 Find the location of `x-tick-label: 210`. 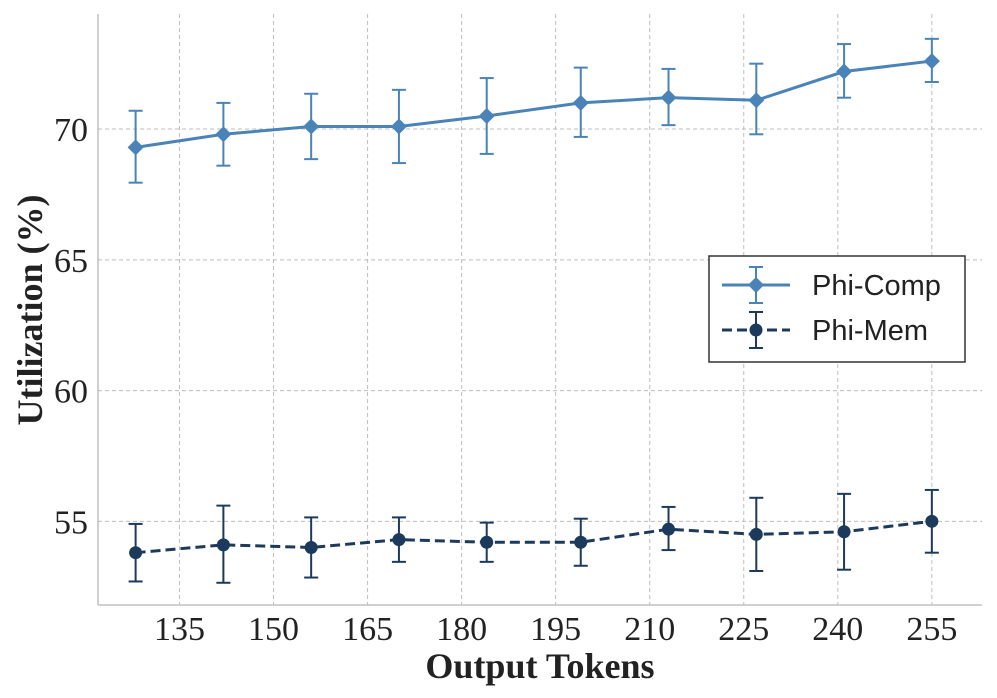

x-tick-label: 210 is located at coordinates (649, 629).